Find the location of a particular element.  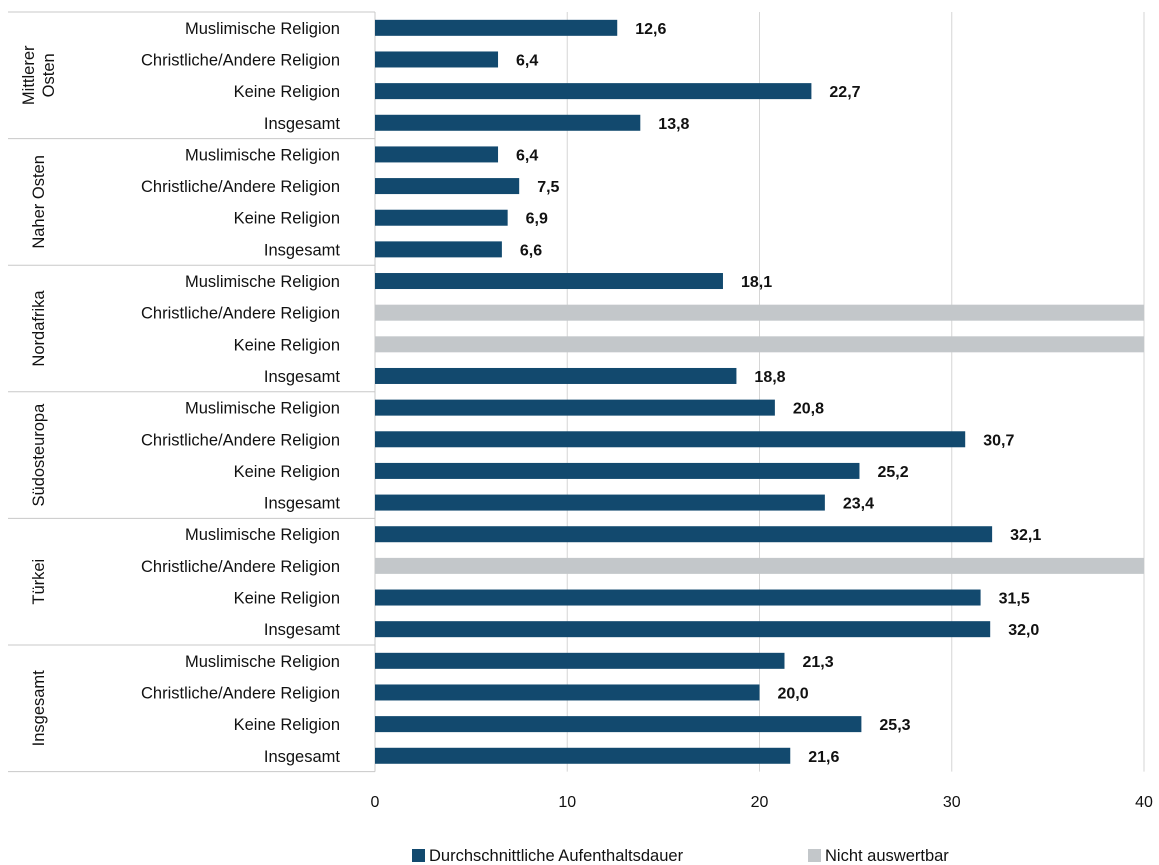

value-label: 21,6 is located at coordinates (823, 757).